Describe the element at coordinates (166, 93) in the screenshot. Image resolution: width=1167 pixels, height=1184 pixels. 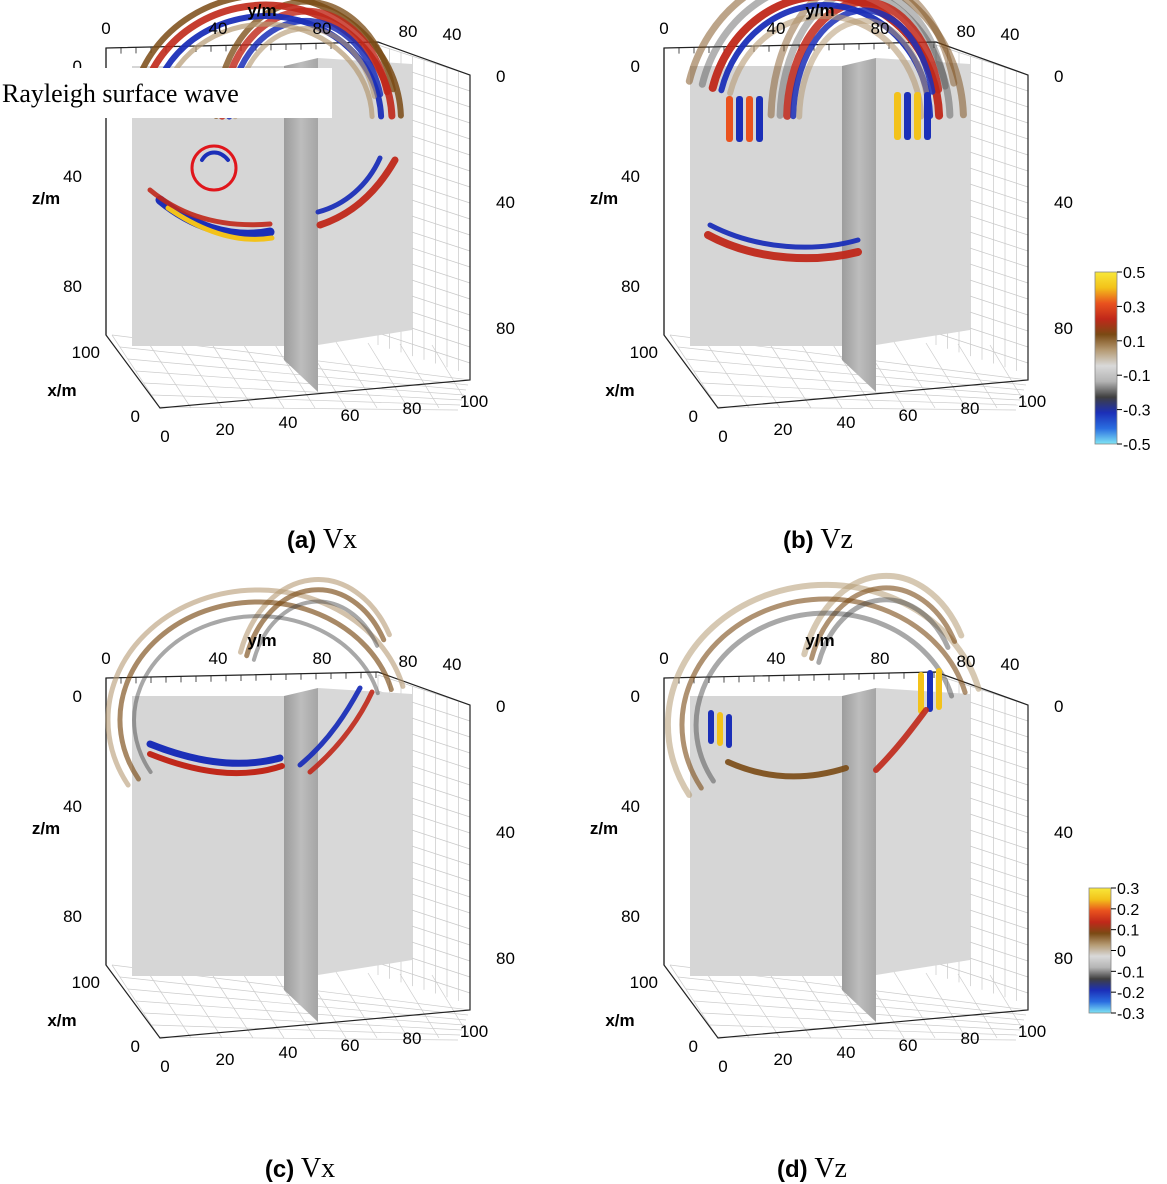
I see `annotation-box` at that location.